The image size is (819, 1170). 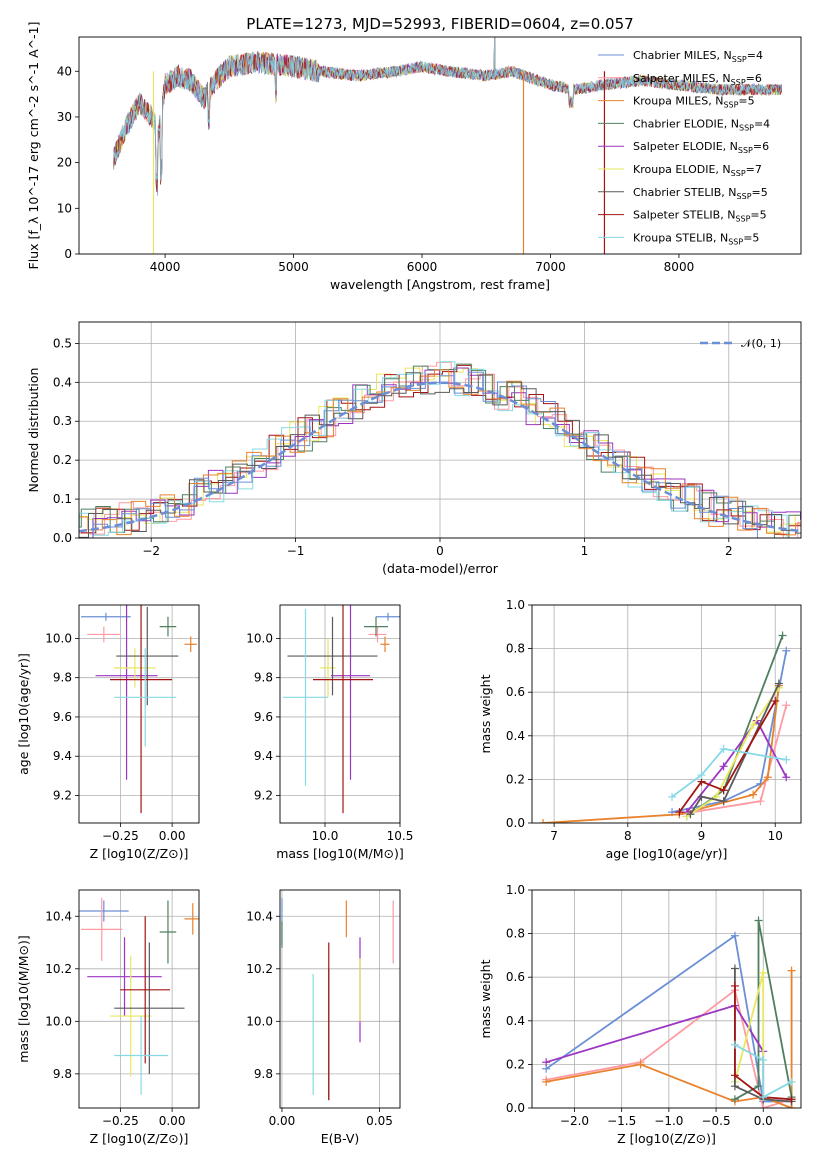 What do you see at coordinates (515, 649) in the screenshot?
I see `y-tick-label: 0.8` at bounding box center [515, 649].